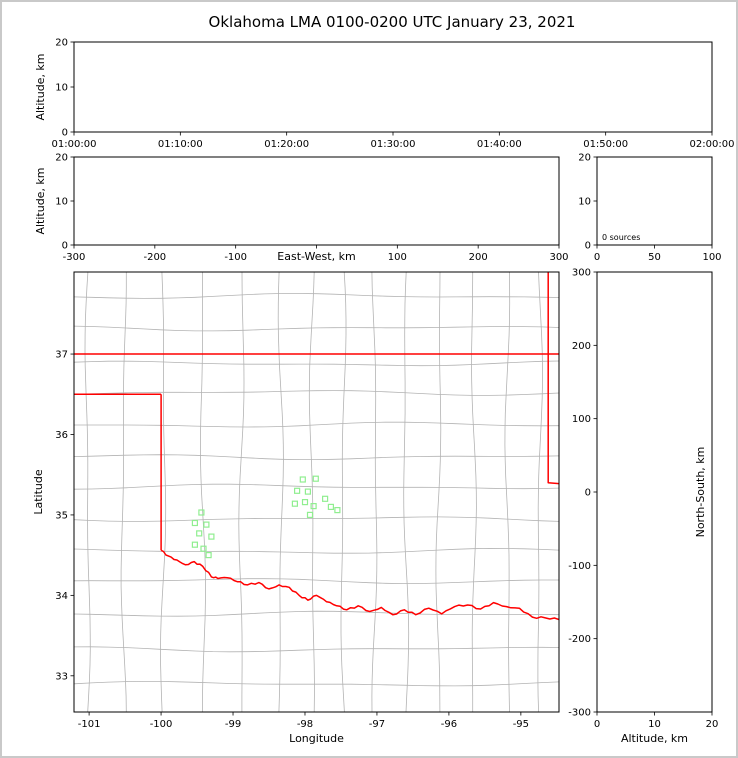 This screenshot has height=758, width=738. What do you see at coordinates (61, 515) in the screenshot?
I see `tick-label: 35` at bounding box center [61, 515].